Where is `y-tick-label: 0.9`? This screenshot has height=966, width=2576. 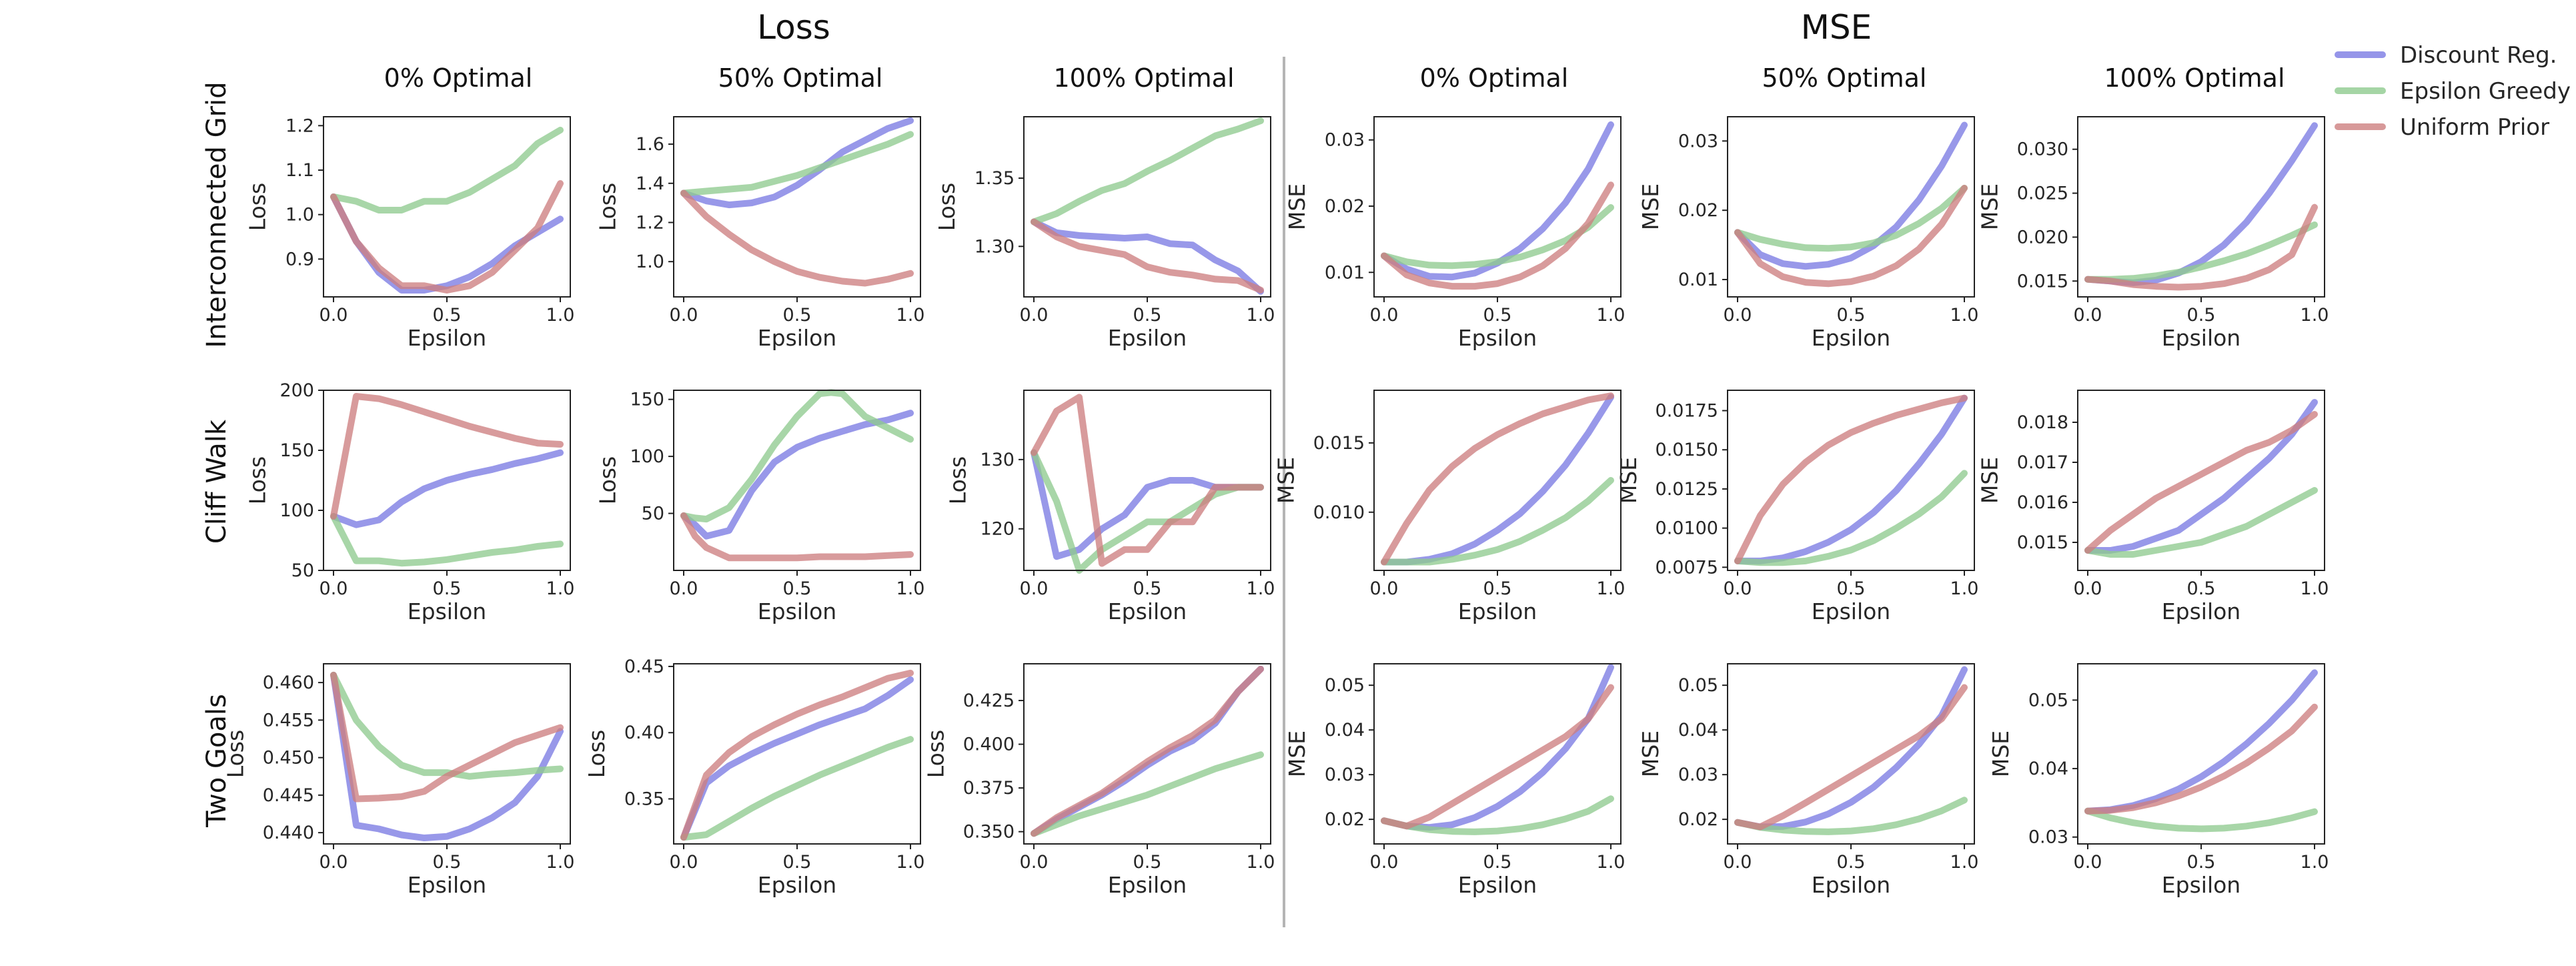 y-tick-label: 0.9 is located at coordinates (299, 259).